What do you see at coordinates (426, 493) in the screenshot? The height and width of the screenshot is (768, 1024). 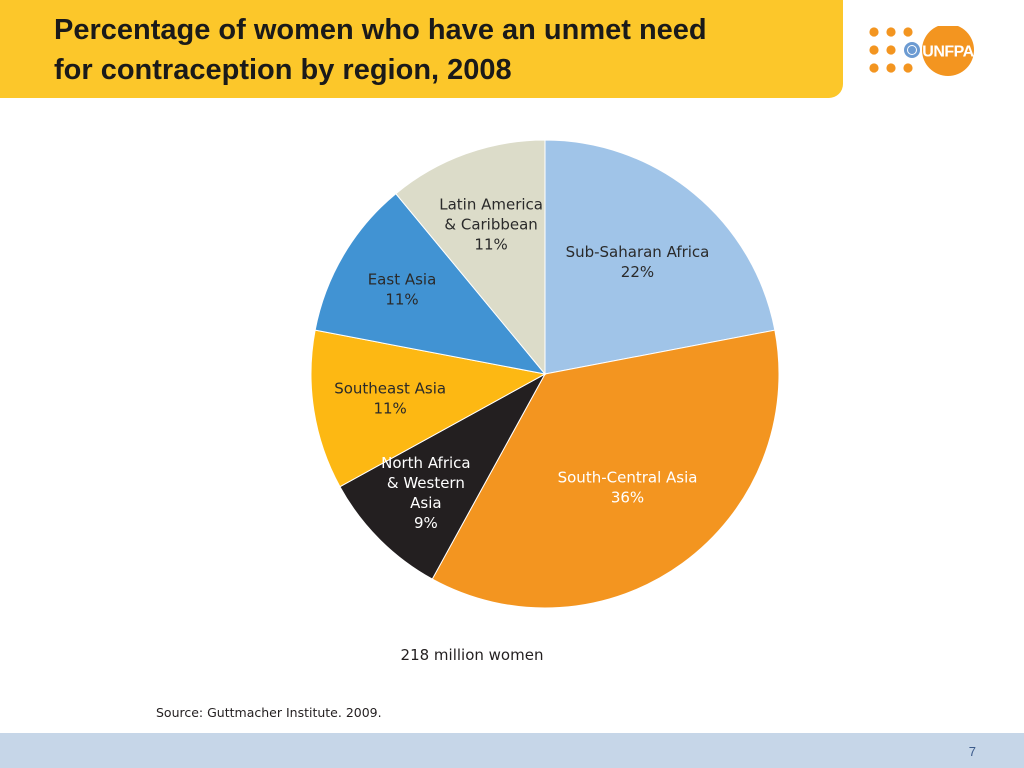 I see `slice-label-2: North Africa & Western Asia 9%` at bounding box center [426, 493].